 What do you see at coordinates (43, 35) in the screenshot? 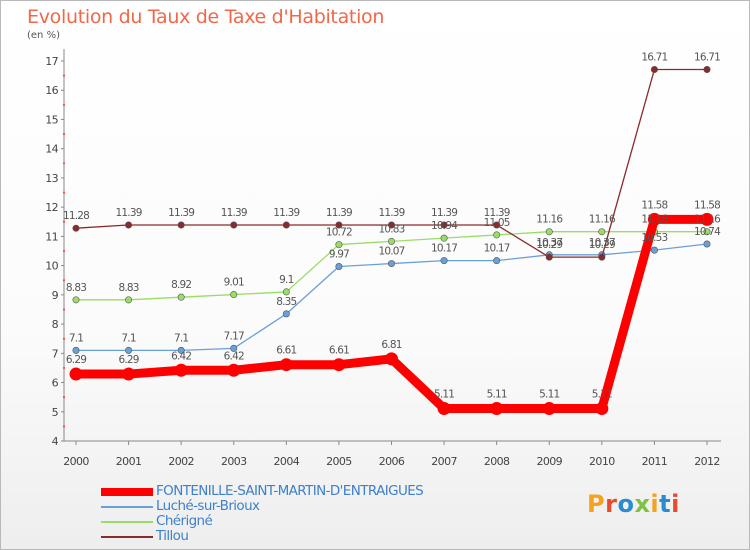
I see `unit-label: (en %)` at bounding box center [43, 35].